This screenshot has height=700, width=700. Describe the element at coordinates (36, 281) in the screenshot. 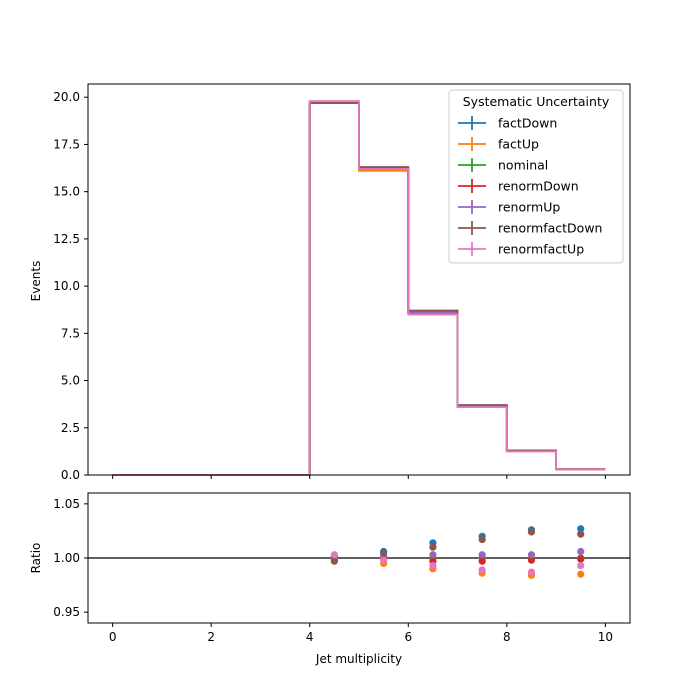

I see `main-y-axis-label: Events` at that location.